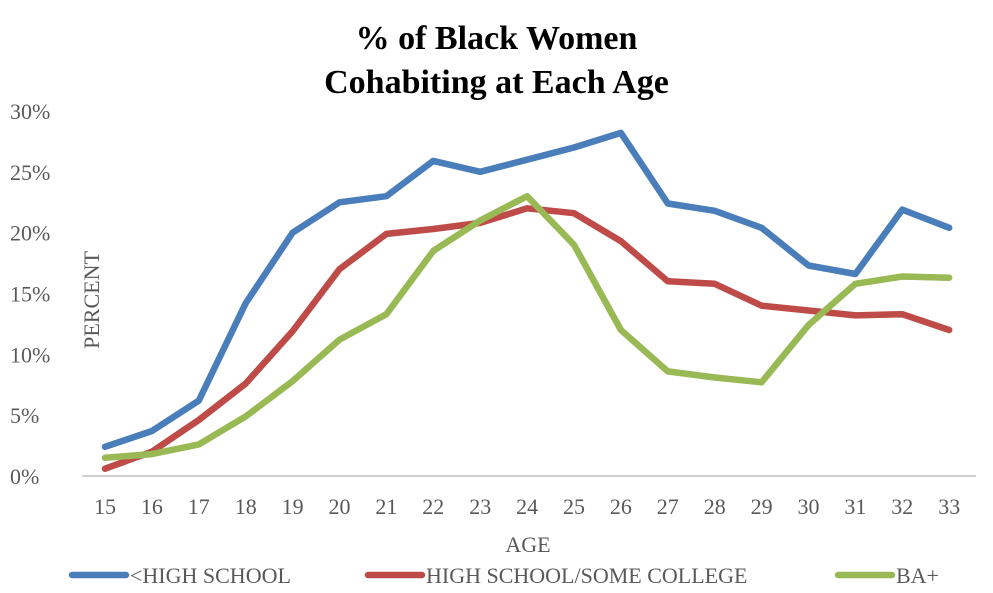 The height and width of the screenshot is (593, 993). I want to click on x-tick-label: 32, so click(902, 506).